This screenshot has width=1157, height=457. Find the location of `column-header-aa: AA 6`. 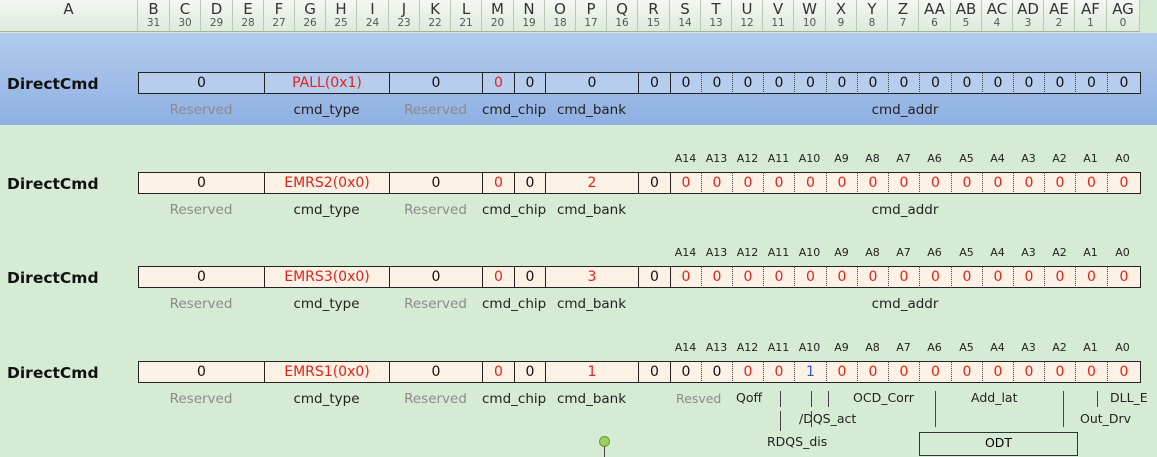

column-header-aa: AA 6 is located at coordinates (935, 16).